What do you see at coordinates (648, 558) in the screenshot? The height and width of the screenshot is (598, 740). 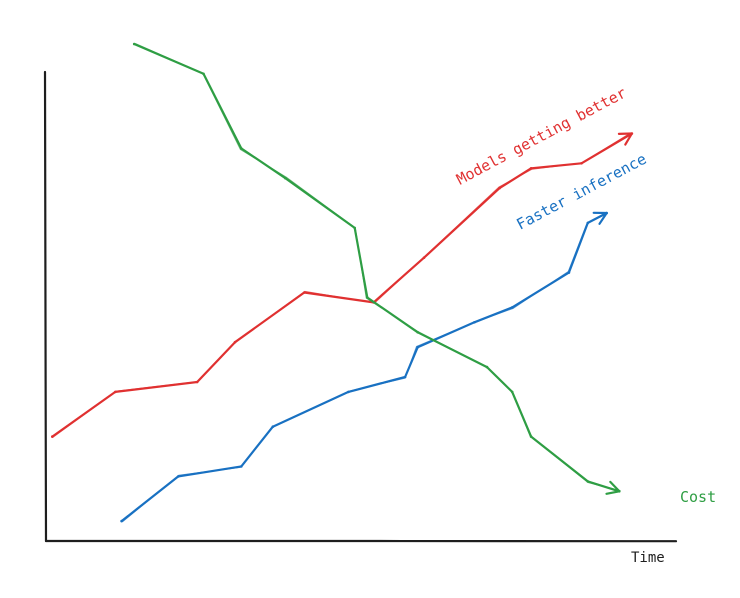 I see `x-axis-label: Time` at bounding box center [648, 558].